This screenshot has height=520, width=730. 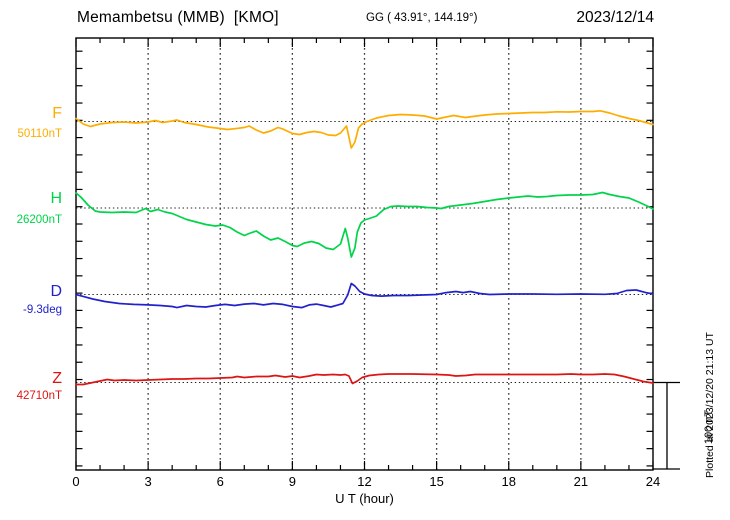 I want to click on x-tick-label: 18, so click(x=508, y=481).